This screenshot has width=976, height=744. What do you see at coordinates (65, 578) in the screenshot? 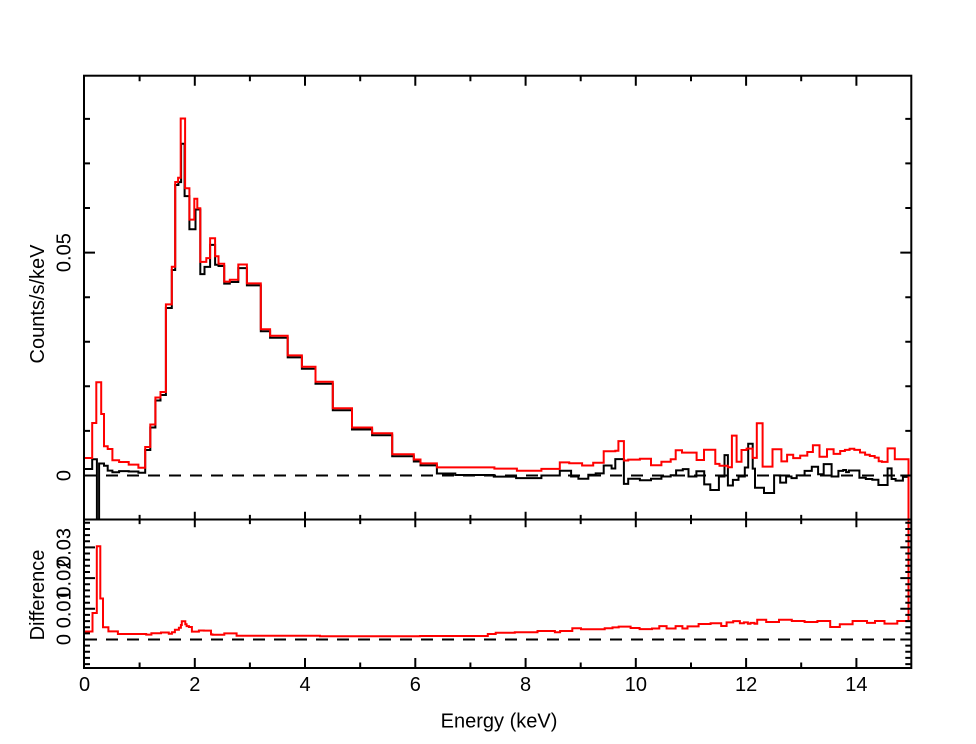
I see `svg-text: 0.02` at bounding box center [65, 578].